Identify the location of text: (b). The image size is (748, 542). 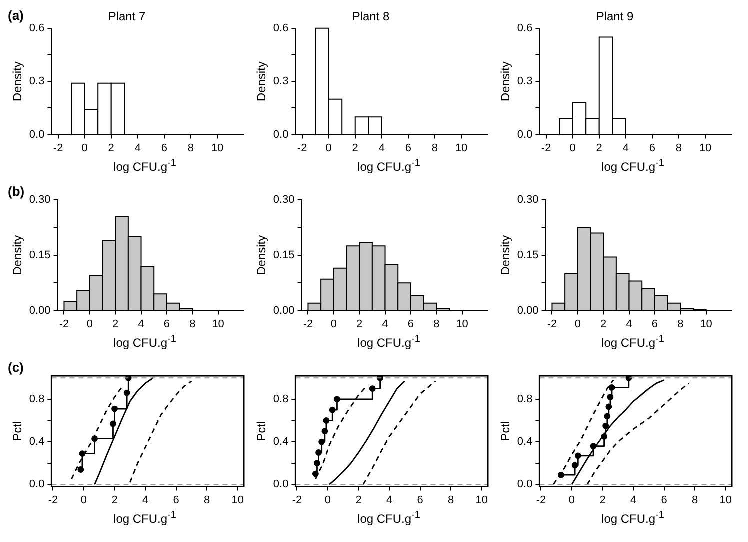
(16, 191).